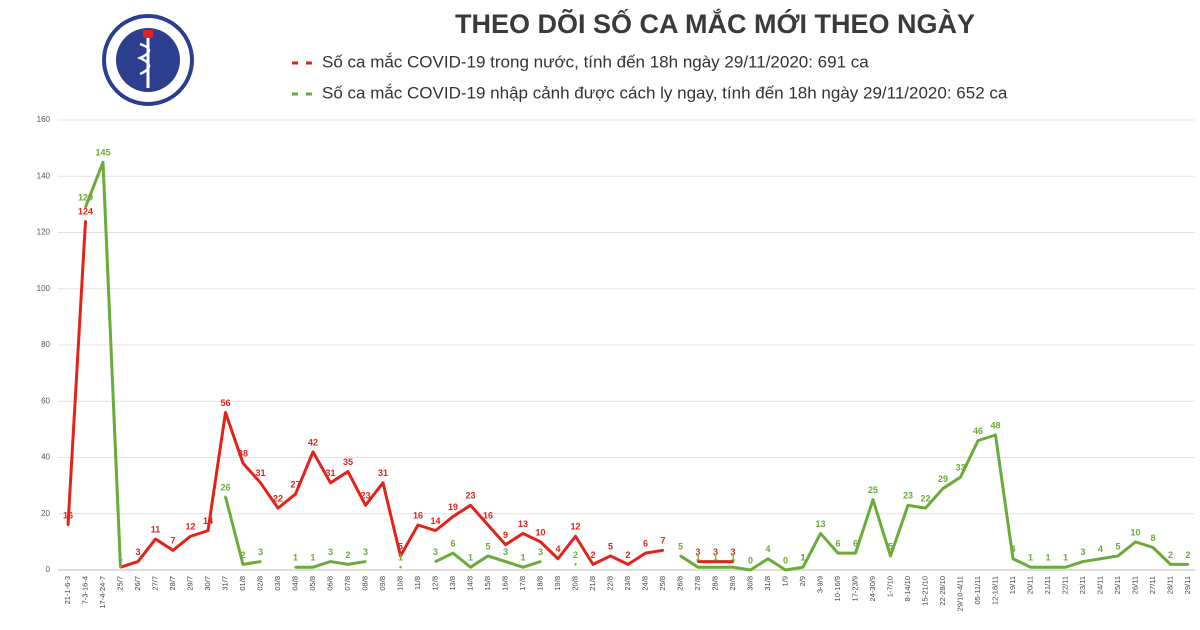 The image size is (1200, 630). I want to click on x-tick-label: 26/7, so click(137, 583).